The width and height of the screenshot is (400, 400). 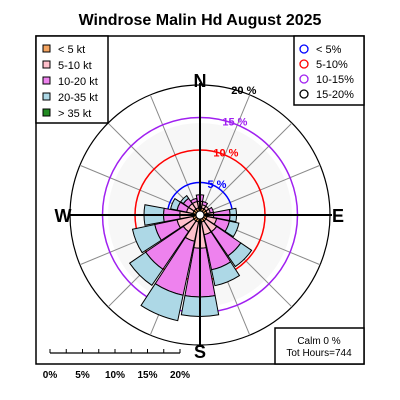 I want to click on ring-legend-box, so click(x=329, y=70).